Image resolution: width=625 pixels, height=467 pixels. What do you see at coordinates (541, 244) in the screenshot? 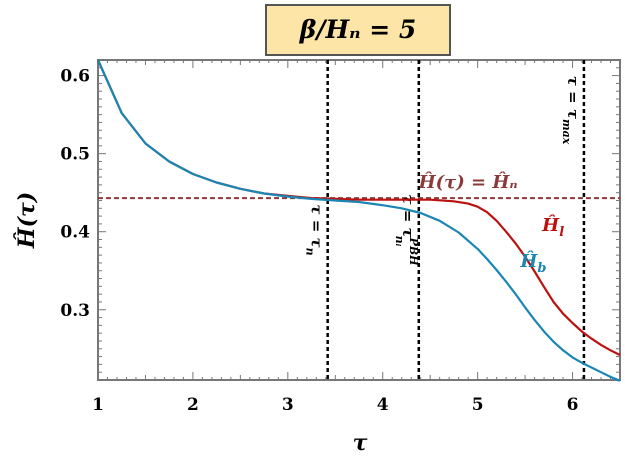
I see `series-labels: Ĥl Ĥb` at bounding box center [541, 244].